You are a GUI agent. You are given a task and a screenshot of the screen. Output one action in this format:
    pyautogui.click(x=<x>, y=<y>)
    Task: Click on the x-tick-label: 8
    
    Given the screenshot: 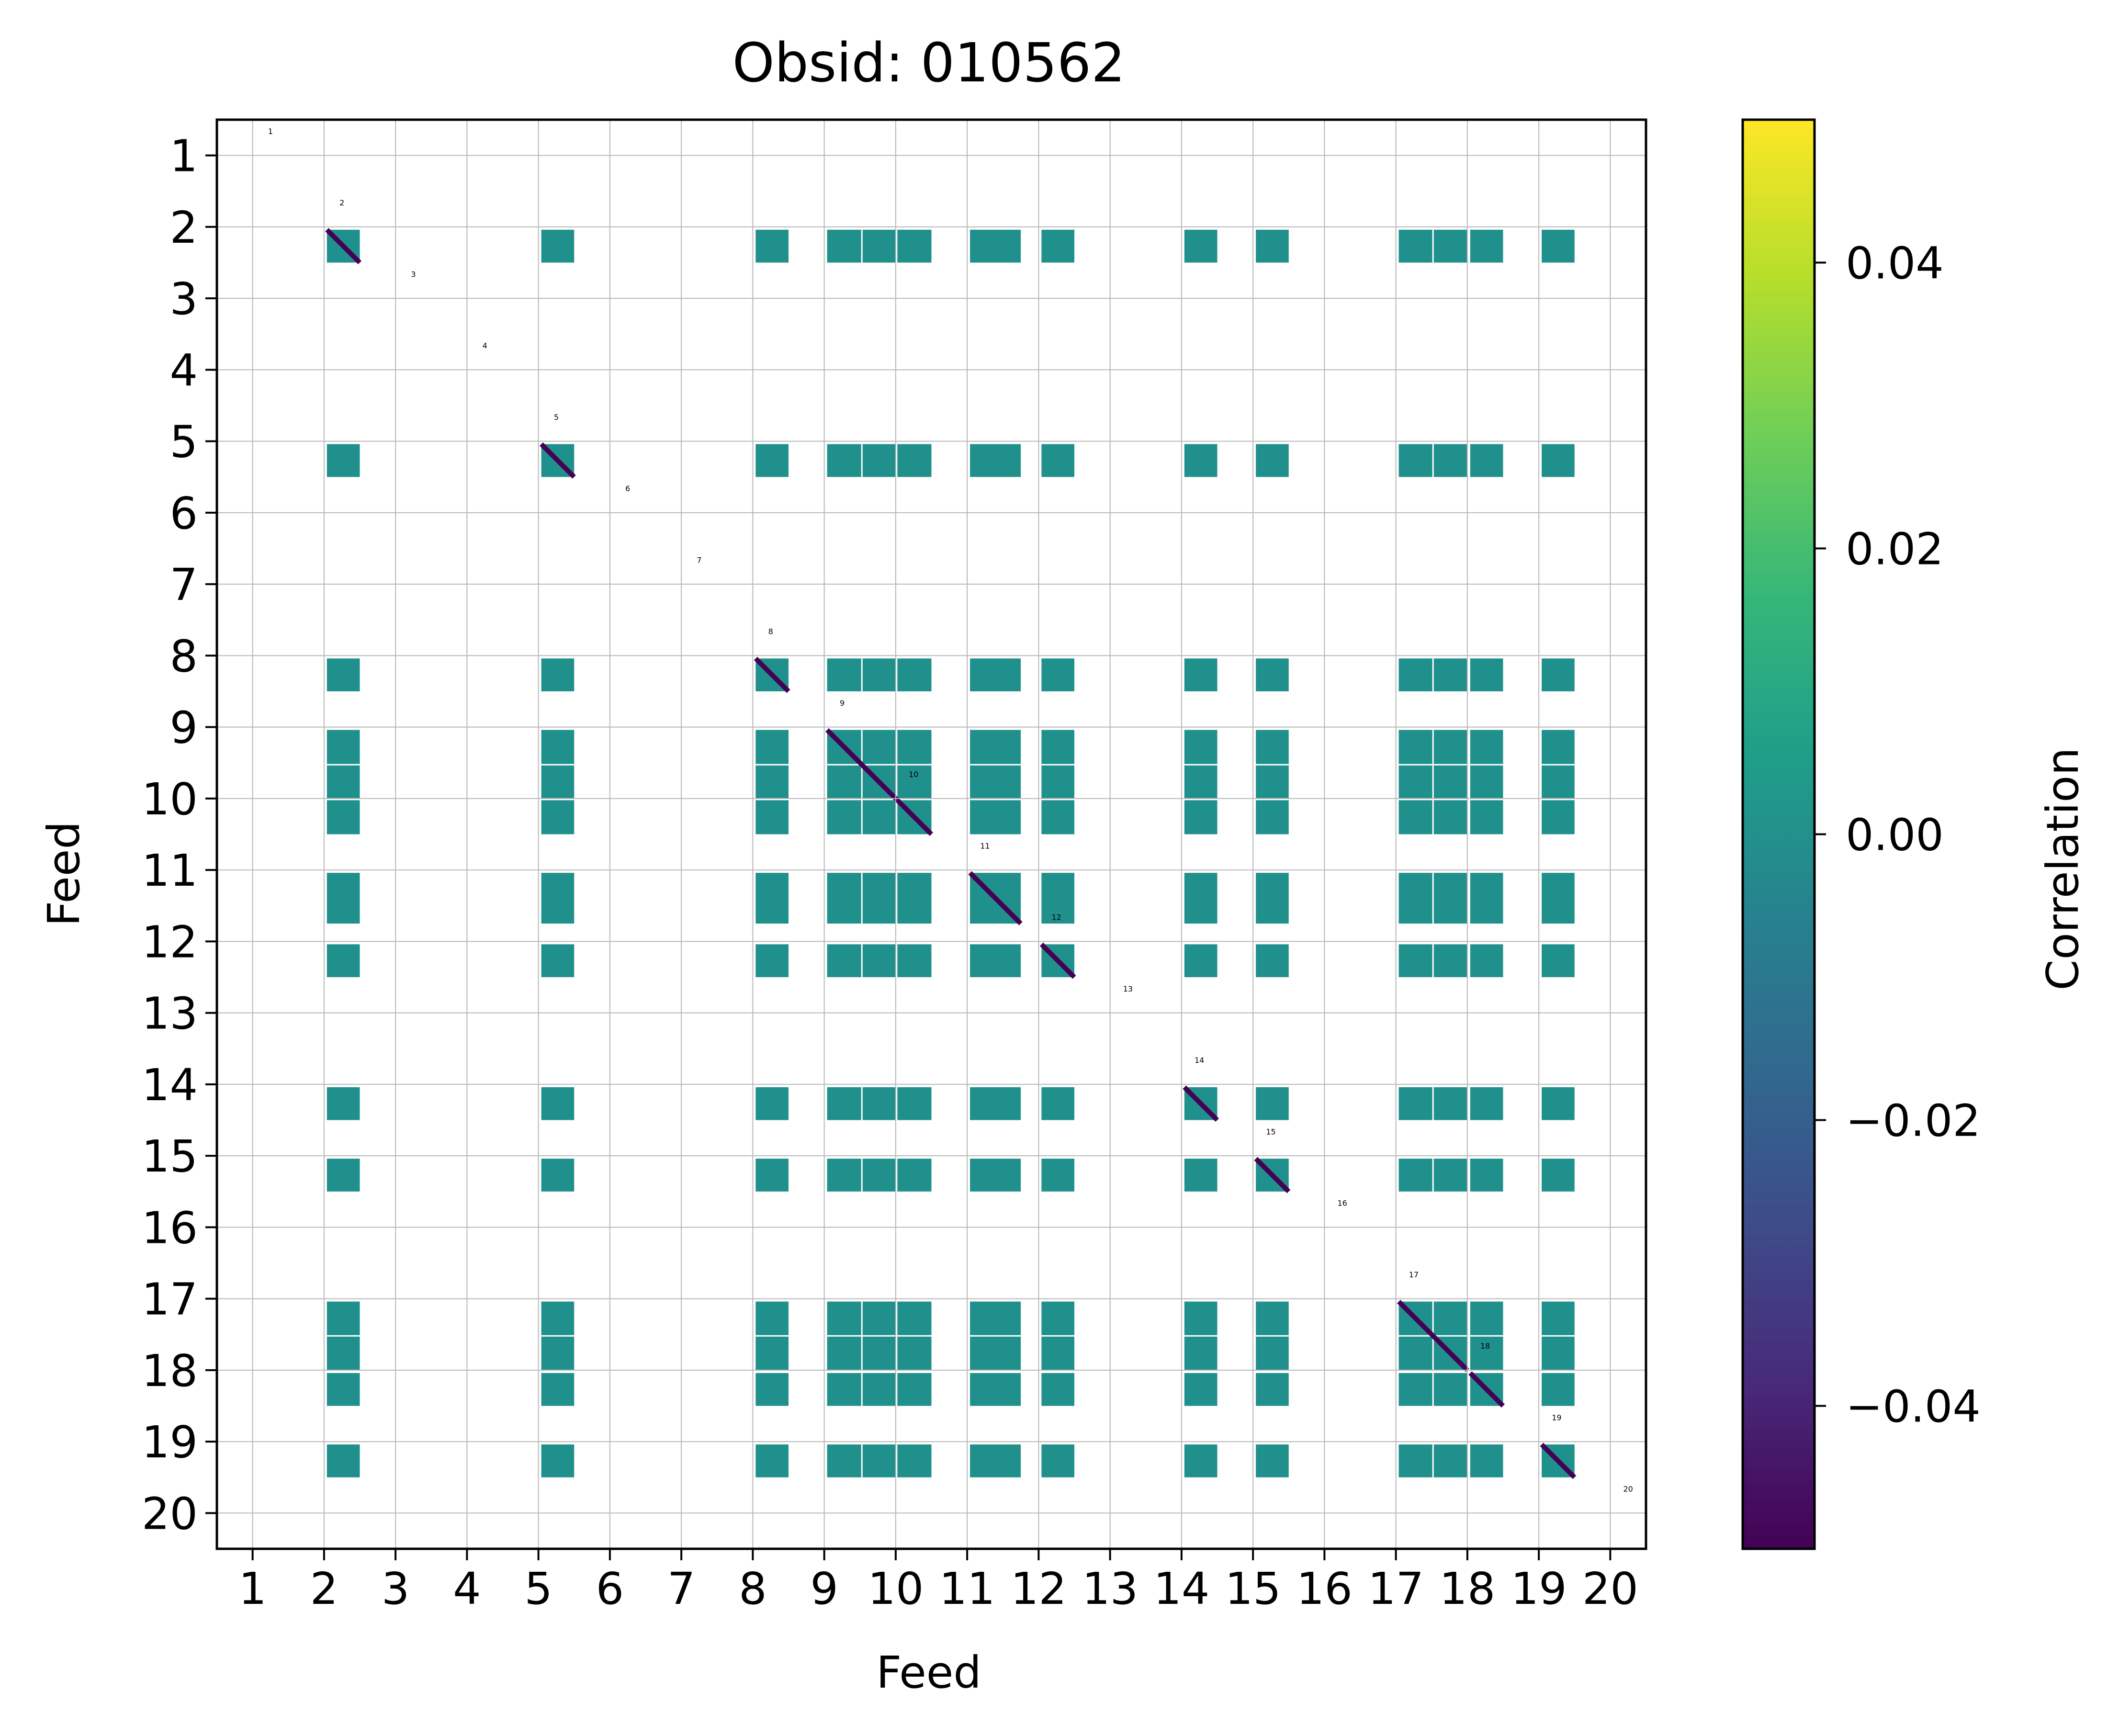 What is the action you would take?
    pyautogui.click(x=753, y=1588)
    